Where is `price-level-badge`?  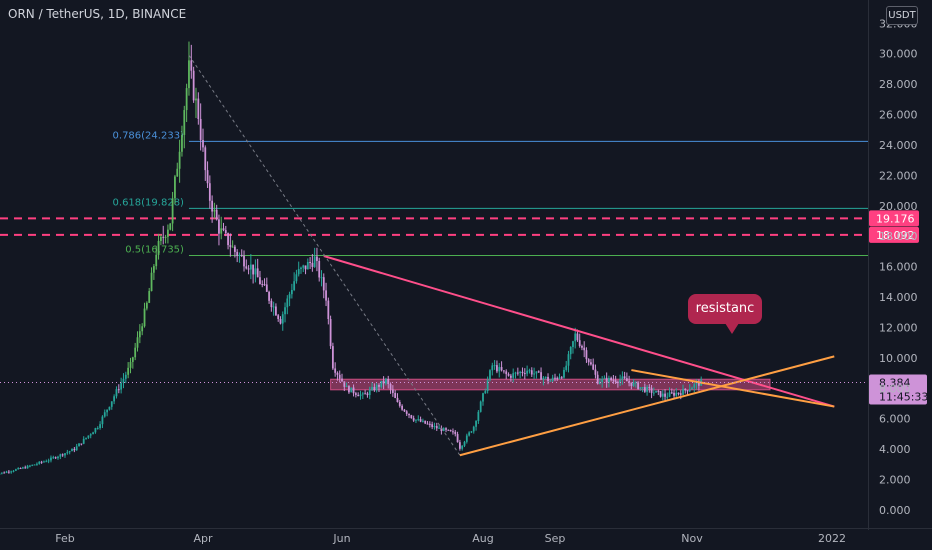 price-level-badge is located at coordinates (894, 218).